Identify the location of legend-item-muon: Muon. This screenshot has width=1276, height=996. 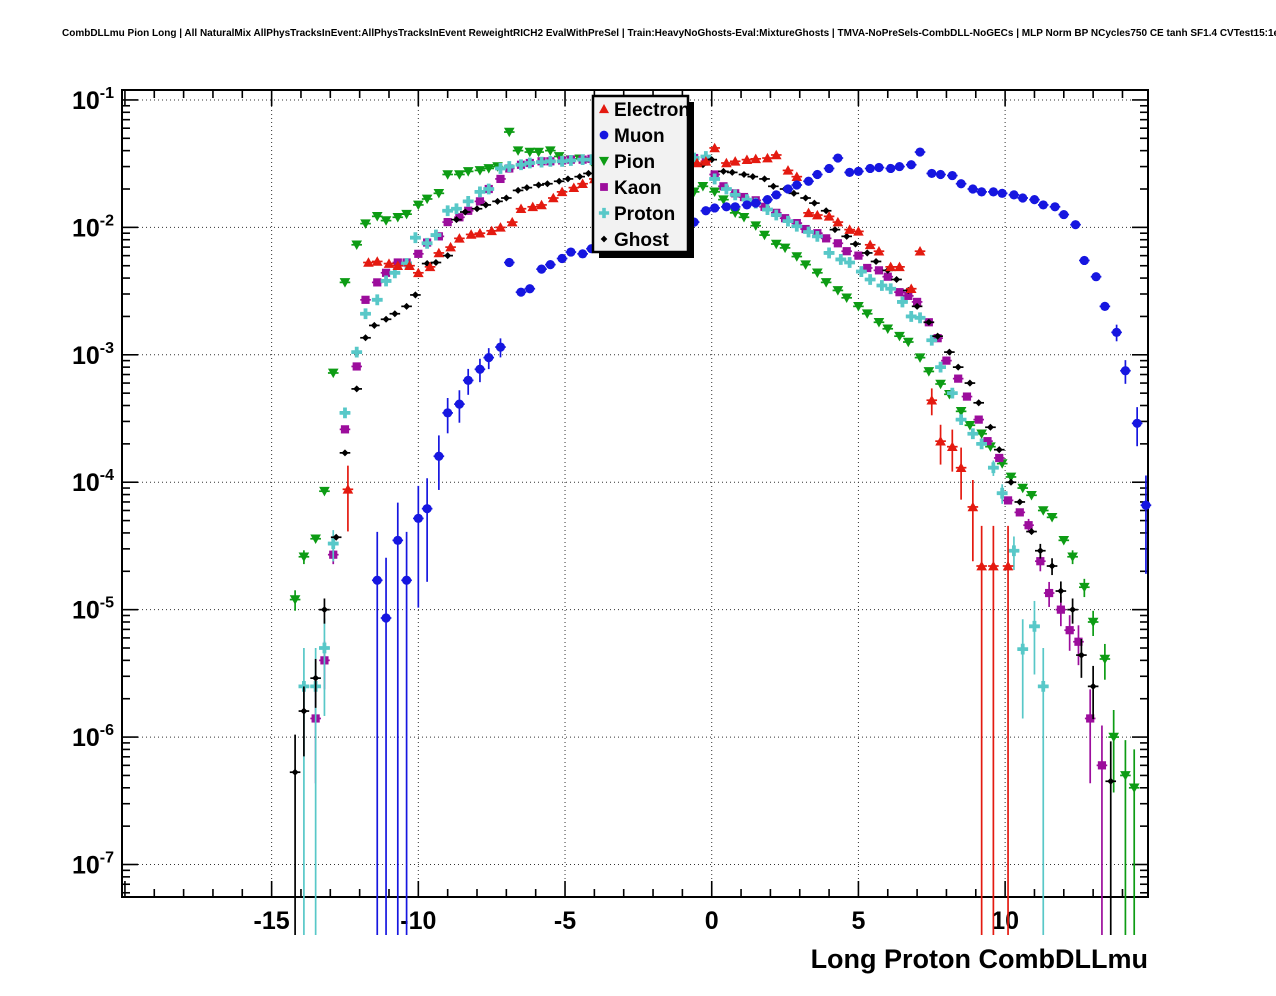
(632, 136).